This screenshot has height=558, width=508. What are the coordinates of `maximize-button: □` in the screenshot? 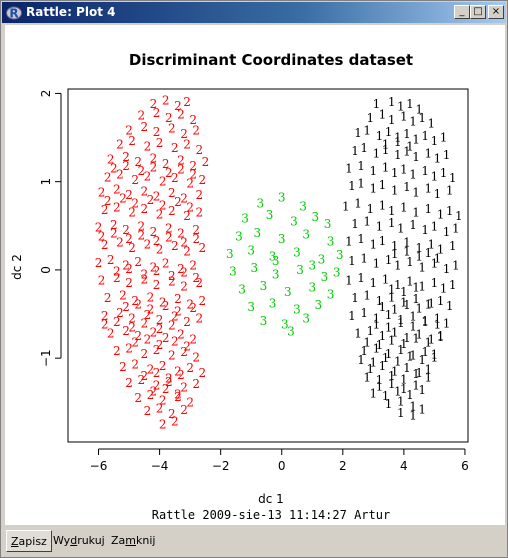 It's located at (478, 12).